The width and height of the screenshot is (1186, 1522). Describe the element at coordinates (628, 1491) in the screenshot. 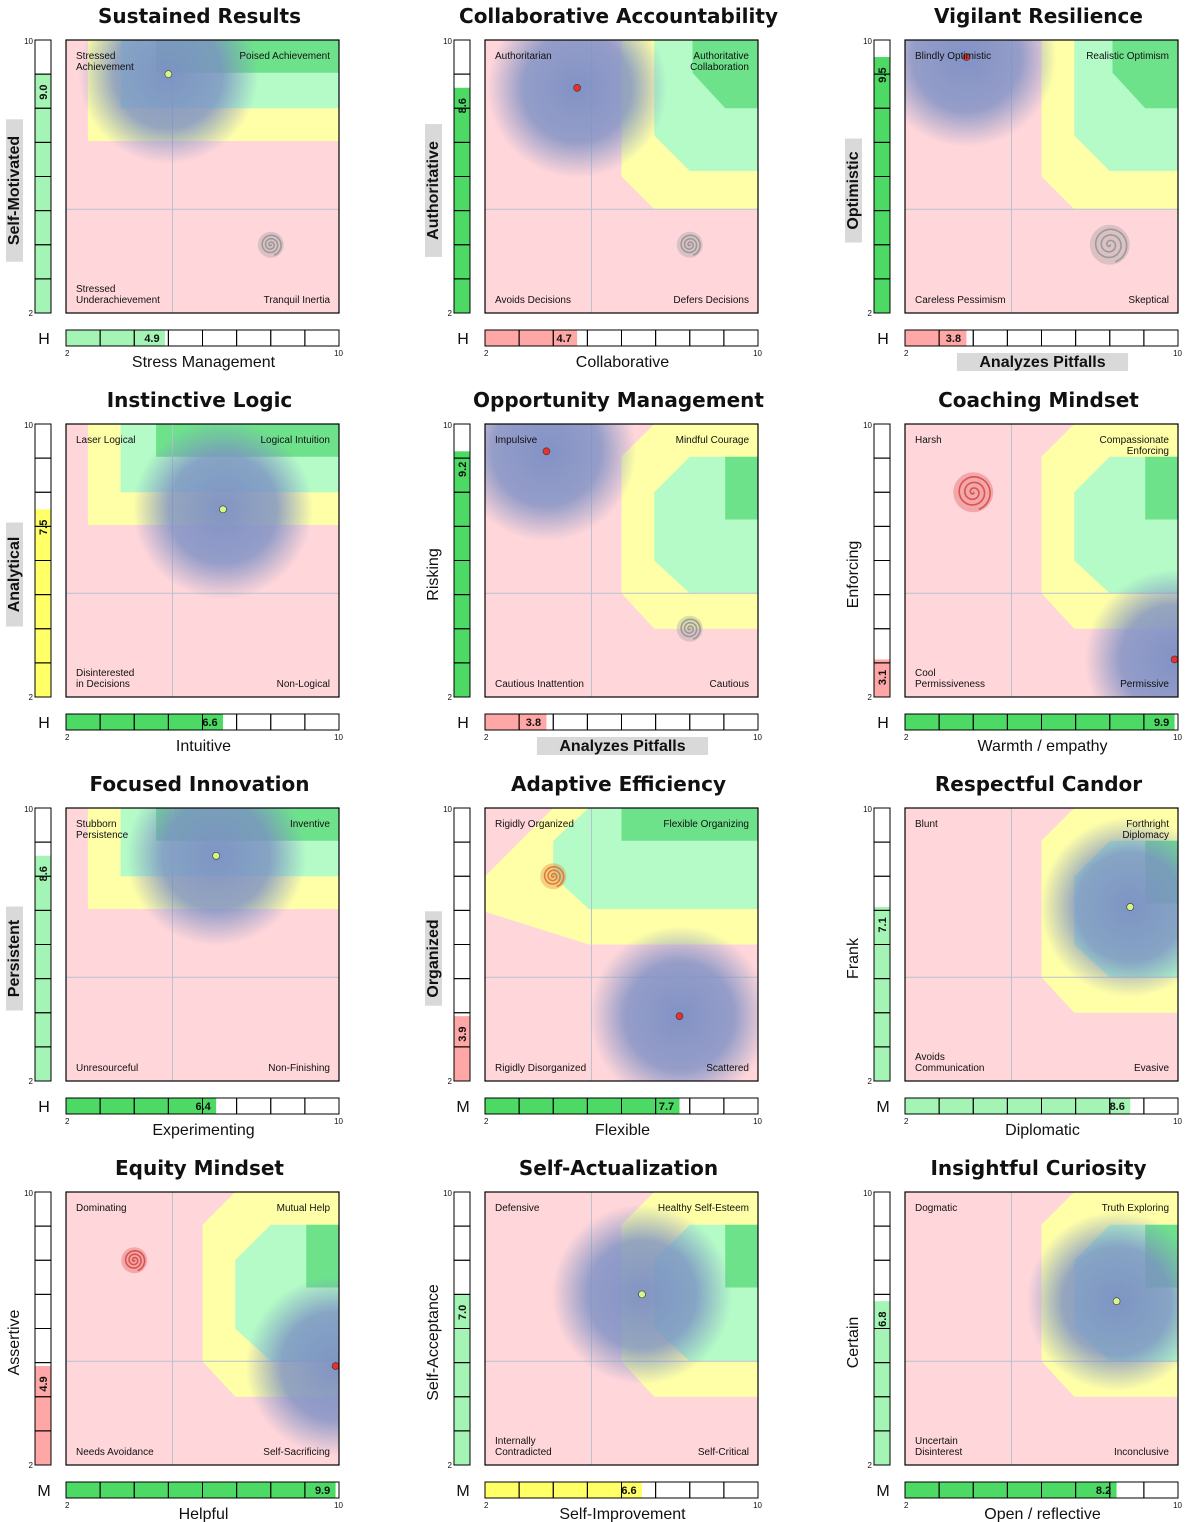

I see `x-value-label: 6.6` at that location.